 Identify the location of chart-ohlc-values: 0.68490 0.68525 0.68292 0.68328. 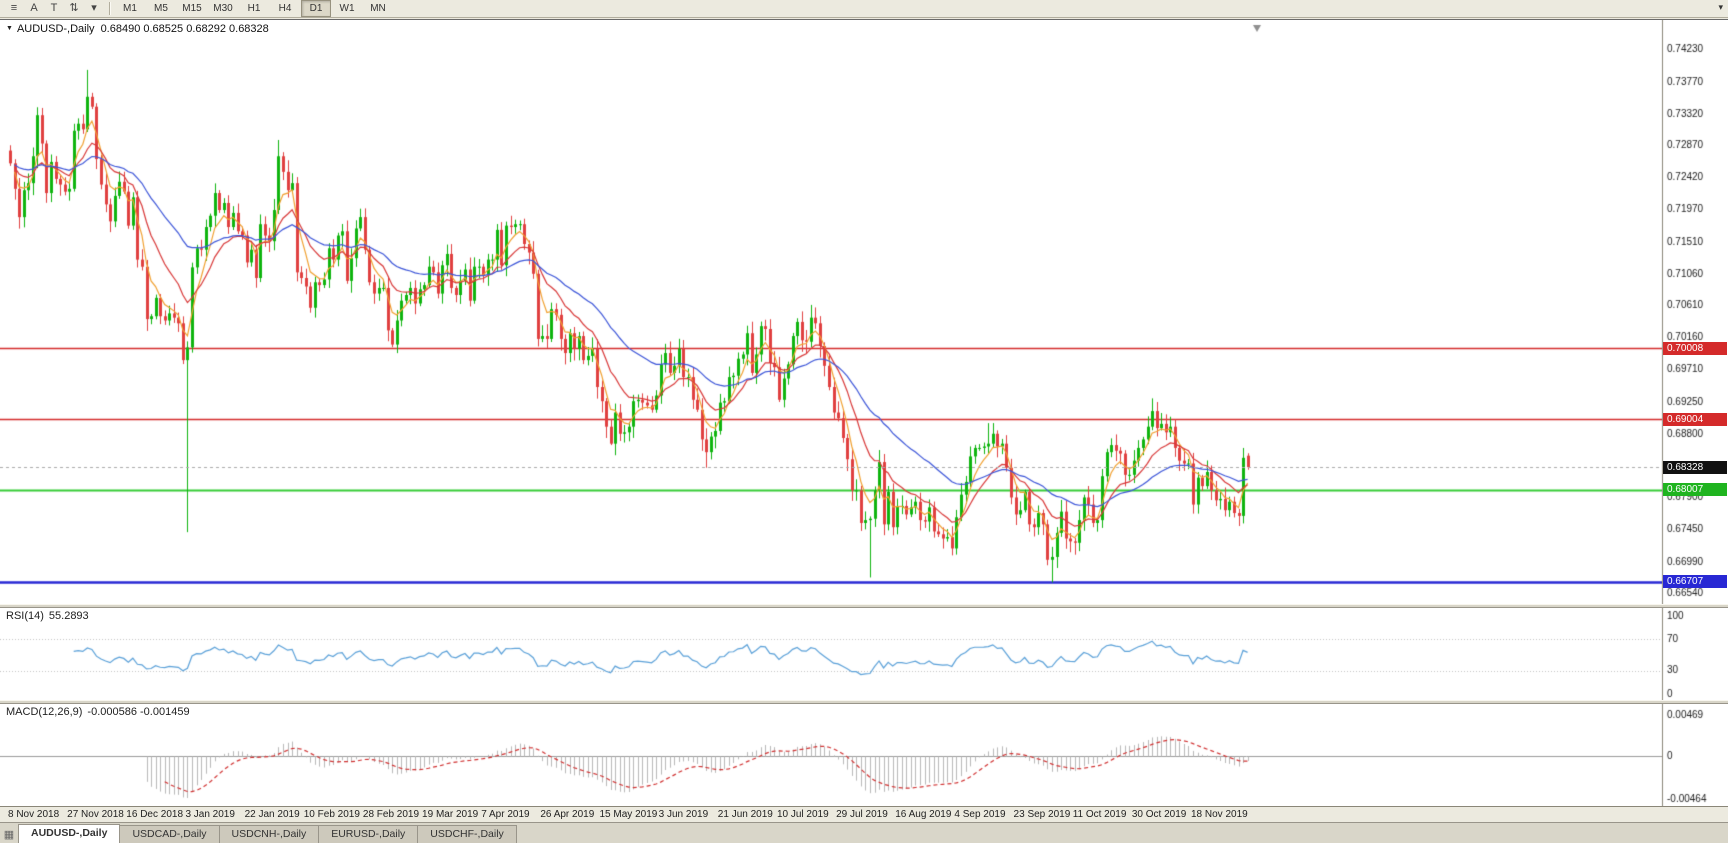
(184, 29).